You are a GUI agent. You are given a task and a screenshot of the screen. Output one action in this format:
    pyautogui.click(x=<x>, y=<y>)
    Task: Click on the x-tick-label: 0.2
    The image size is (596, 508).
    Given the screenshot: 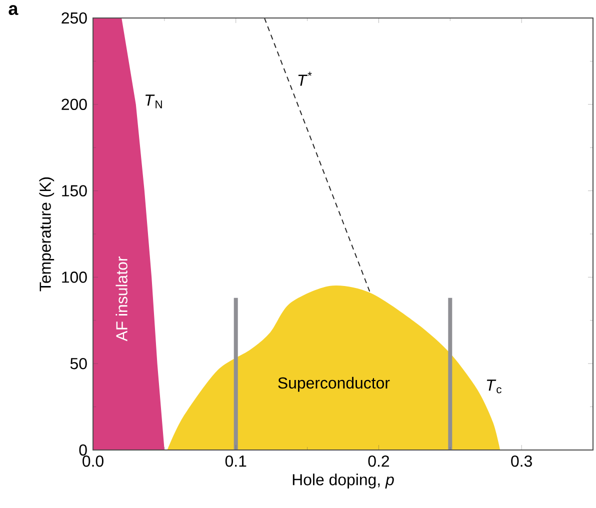 What is the action you would take?
    pyautogui.click(x=378, y=461)
    